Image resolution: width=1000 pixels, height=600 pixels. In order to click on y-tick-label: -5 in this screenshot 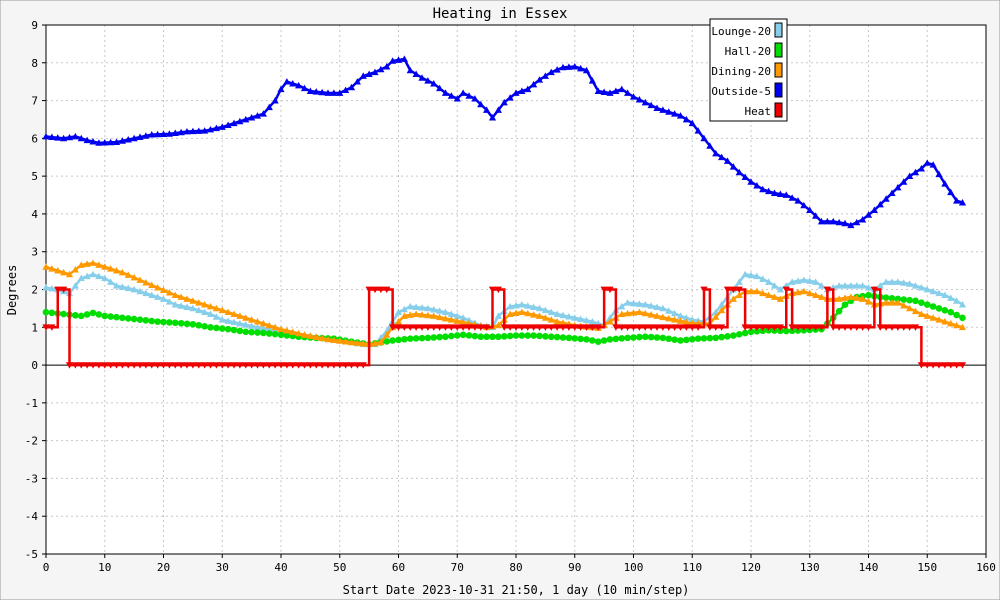, I will do `click(31, 554)`.